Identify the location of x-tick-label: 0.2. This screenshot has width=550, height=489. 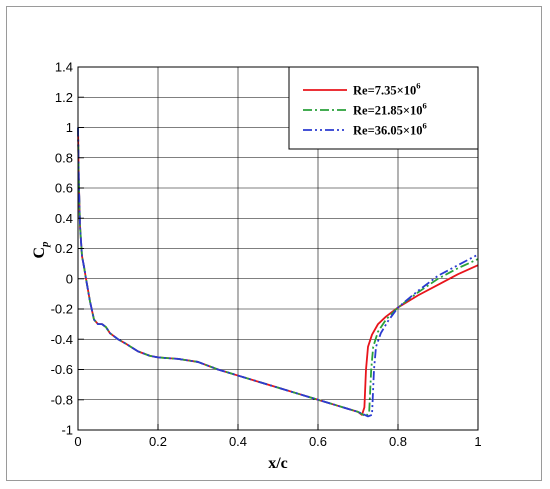
(158, 441).